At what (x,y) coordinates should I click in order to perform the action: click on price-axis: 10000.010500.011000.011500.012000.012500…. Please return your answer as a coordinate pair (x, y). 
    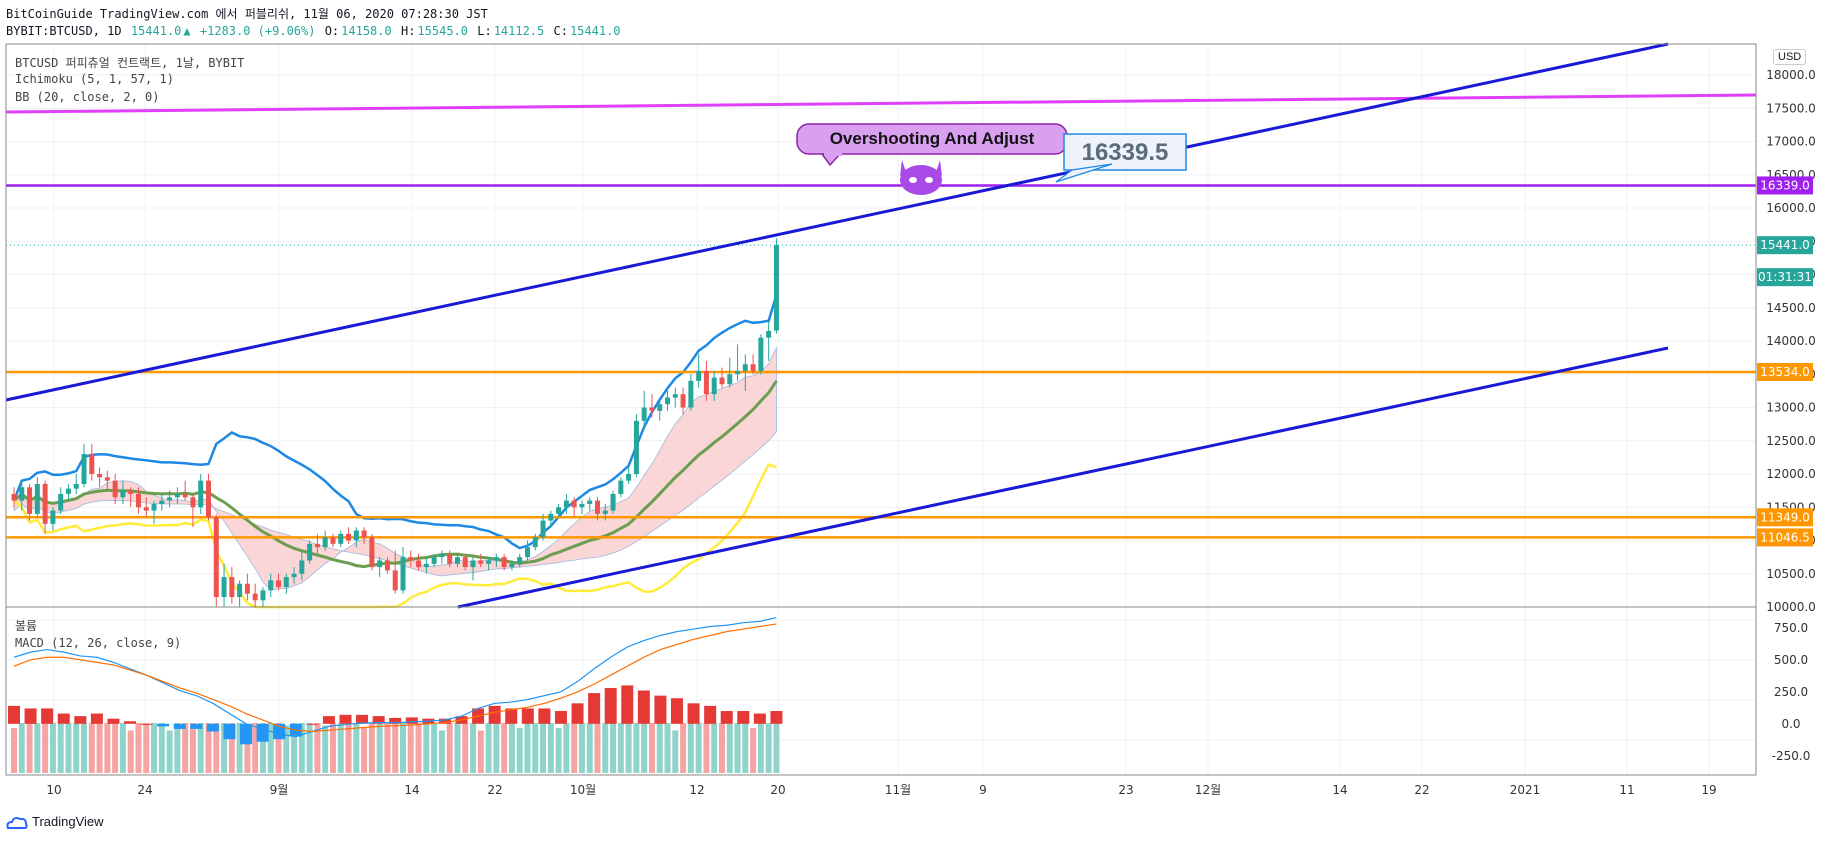
    Looking at the image, I should click on (1786, 415).